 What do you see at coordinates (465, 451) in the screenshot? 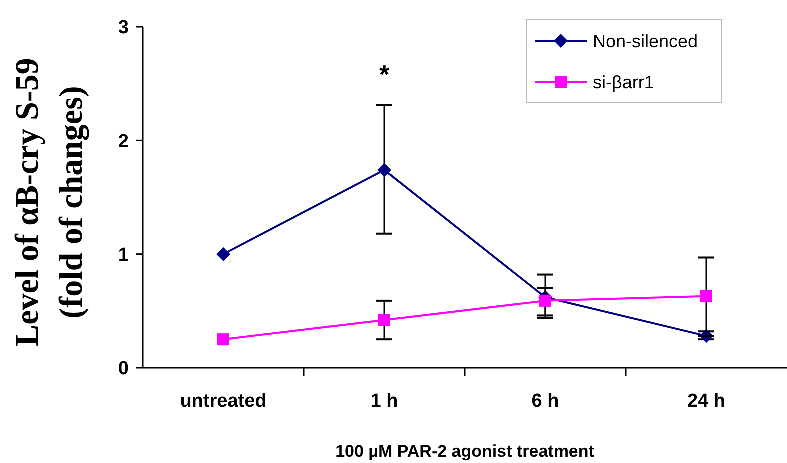
I see `x-axis-title: 100 µM PAR-2 agonist treatment` at bounding box center [465, 451].